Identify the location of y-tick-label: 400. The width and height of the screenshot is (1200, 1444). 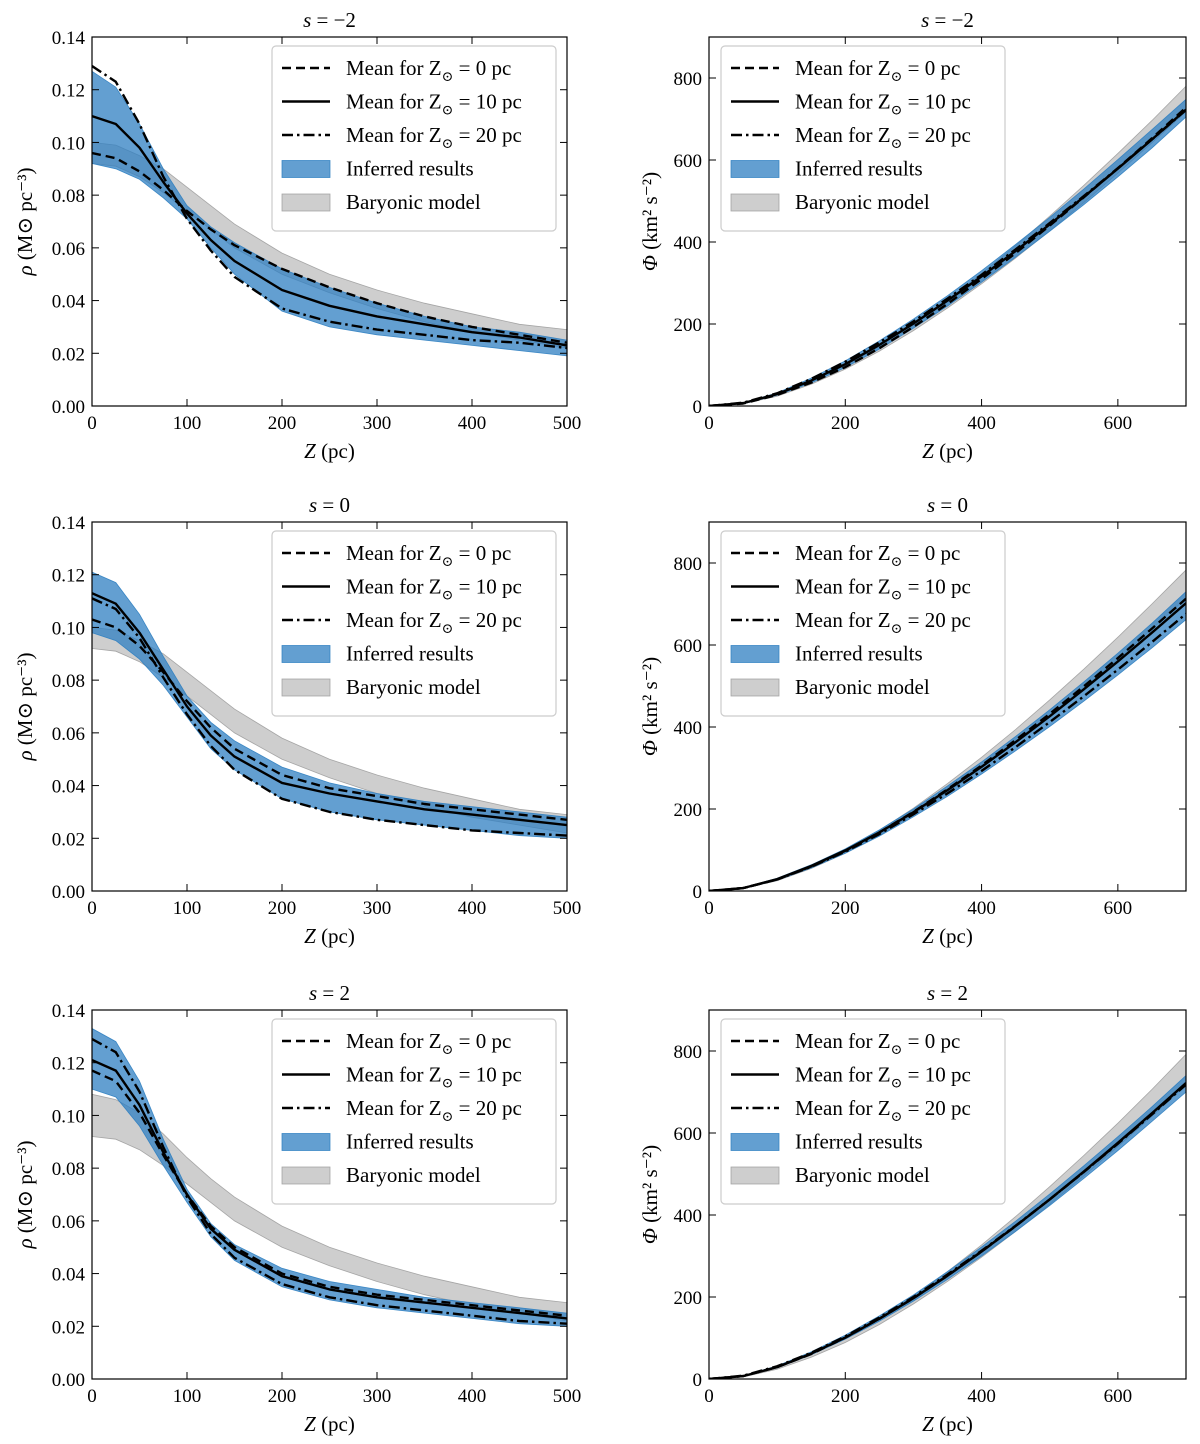
(688, 728).